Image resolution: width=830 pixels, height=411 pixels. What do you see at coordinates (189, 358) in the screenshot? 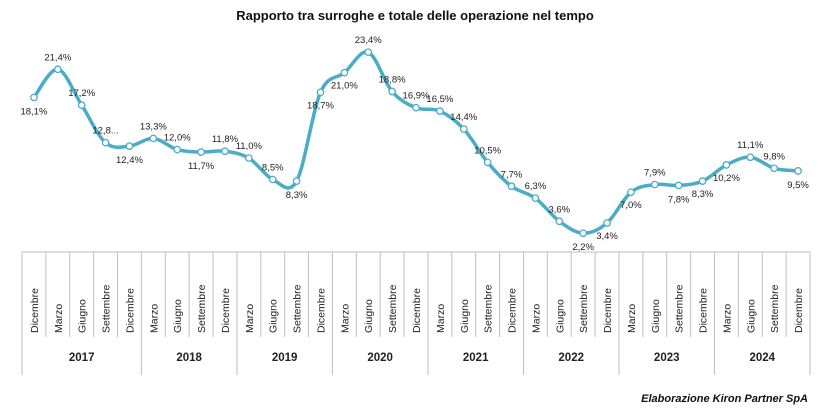
I see `year-label: 2018` at bounding box center [189, 358].